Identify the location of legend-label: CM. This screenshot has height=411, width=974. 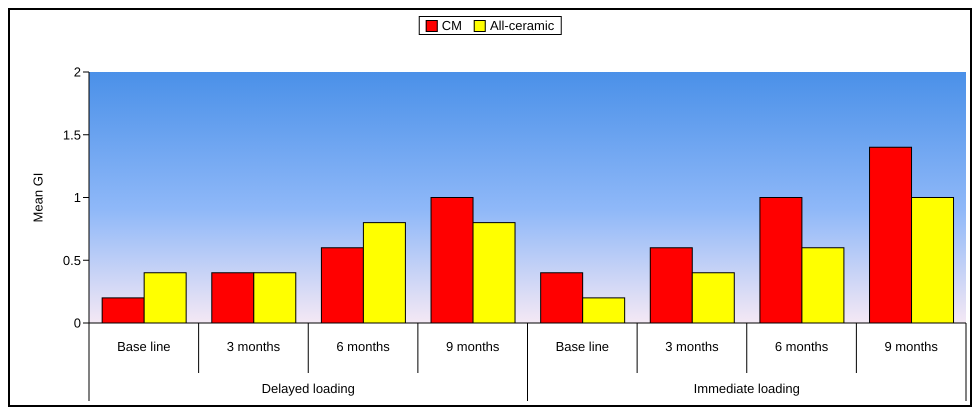
(452, 25).